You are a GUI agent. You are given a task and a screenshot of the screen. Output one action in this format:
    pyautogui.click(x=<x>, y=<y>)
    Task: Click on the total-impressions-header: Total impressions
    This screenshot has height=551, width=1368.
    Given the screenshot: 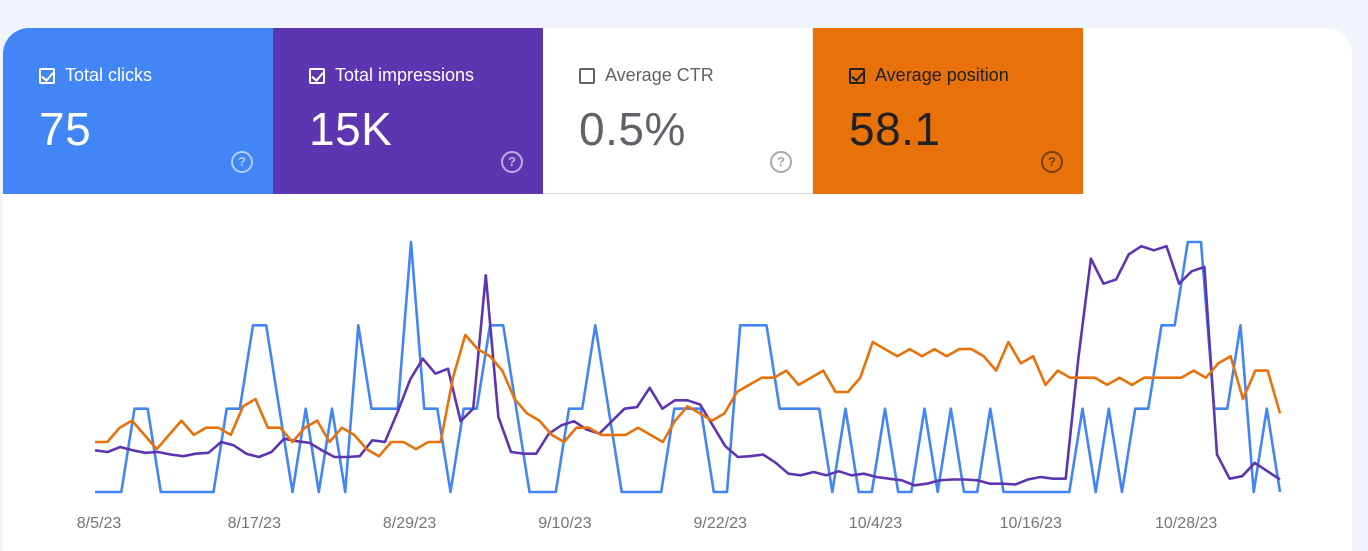 What is the action you would take?
    pyautogui.click(x=391, y=75)
    